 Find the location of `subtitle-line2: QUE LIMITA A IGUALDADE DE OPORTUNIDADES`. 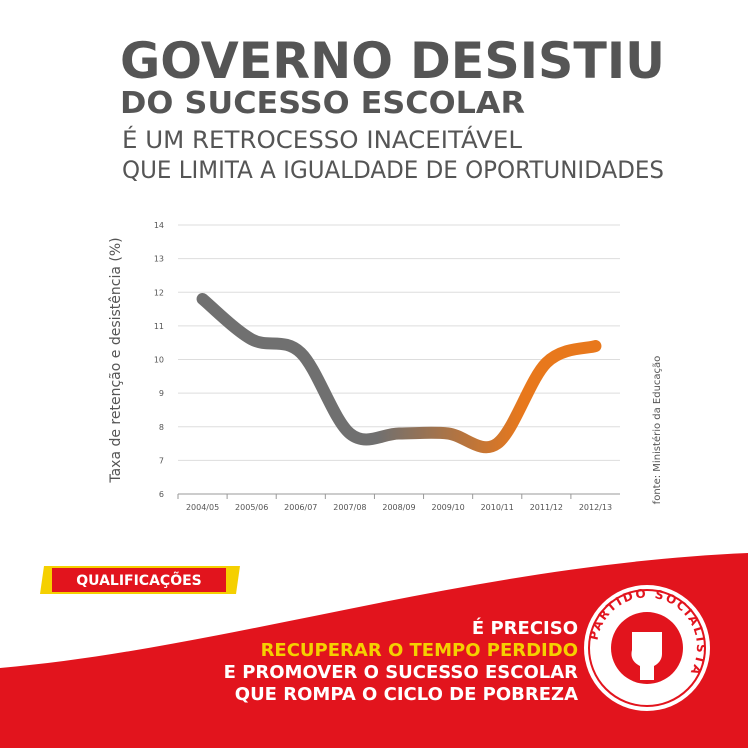

subtitle-line2: QUE LIMITA A IGUALDADE DE OPORTUNIDADES is located at coordinates (393, 170).